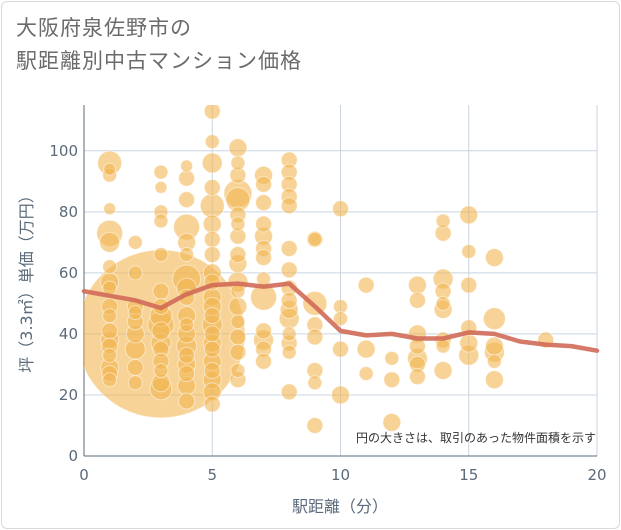  What do you see at coordinates (63, 151) in the screenshot?
I see `y-tick-label: 100` at bounding box center [63, 151].